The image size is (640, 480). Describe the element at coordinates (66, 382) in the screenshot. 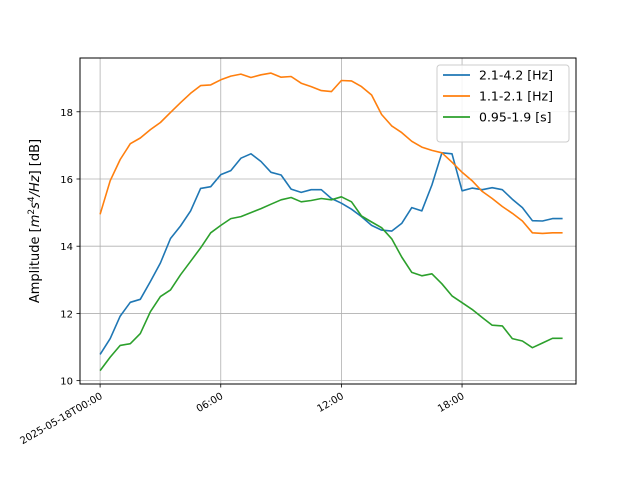

I see `y-tick-label: 10` at that location.